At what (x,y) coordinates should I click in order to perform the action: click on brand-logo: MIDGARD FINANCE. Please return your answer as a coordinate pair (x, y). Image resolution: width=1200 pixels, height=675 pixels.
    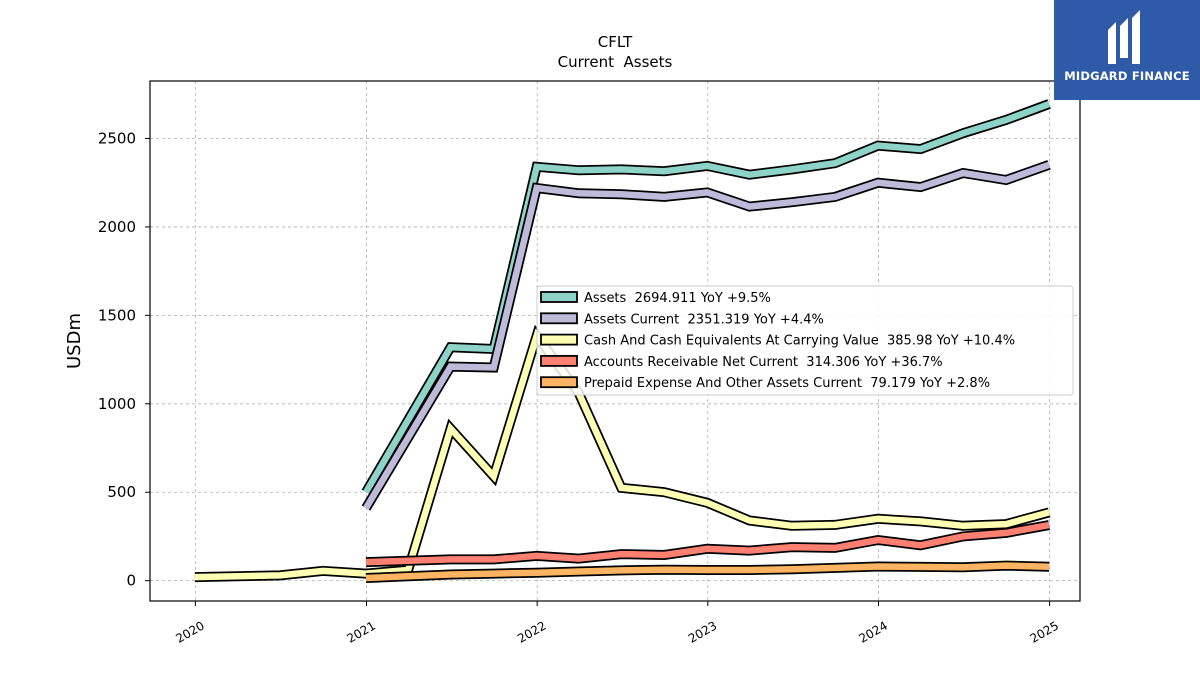
    Looking at the image, I should click on (1127, 50).